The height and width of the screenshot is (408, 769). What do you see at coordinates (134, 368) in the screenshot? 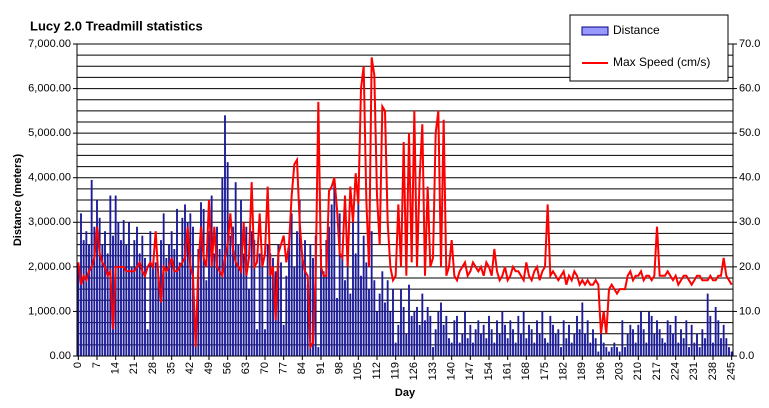
I see `x-tick-label: 21` at bounding box center [134, 368].